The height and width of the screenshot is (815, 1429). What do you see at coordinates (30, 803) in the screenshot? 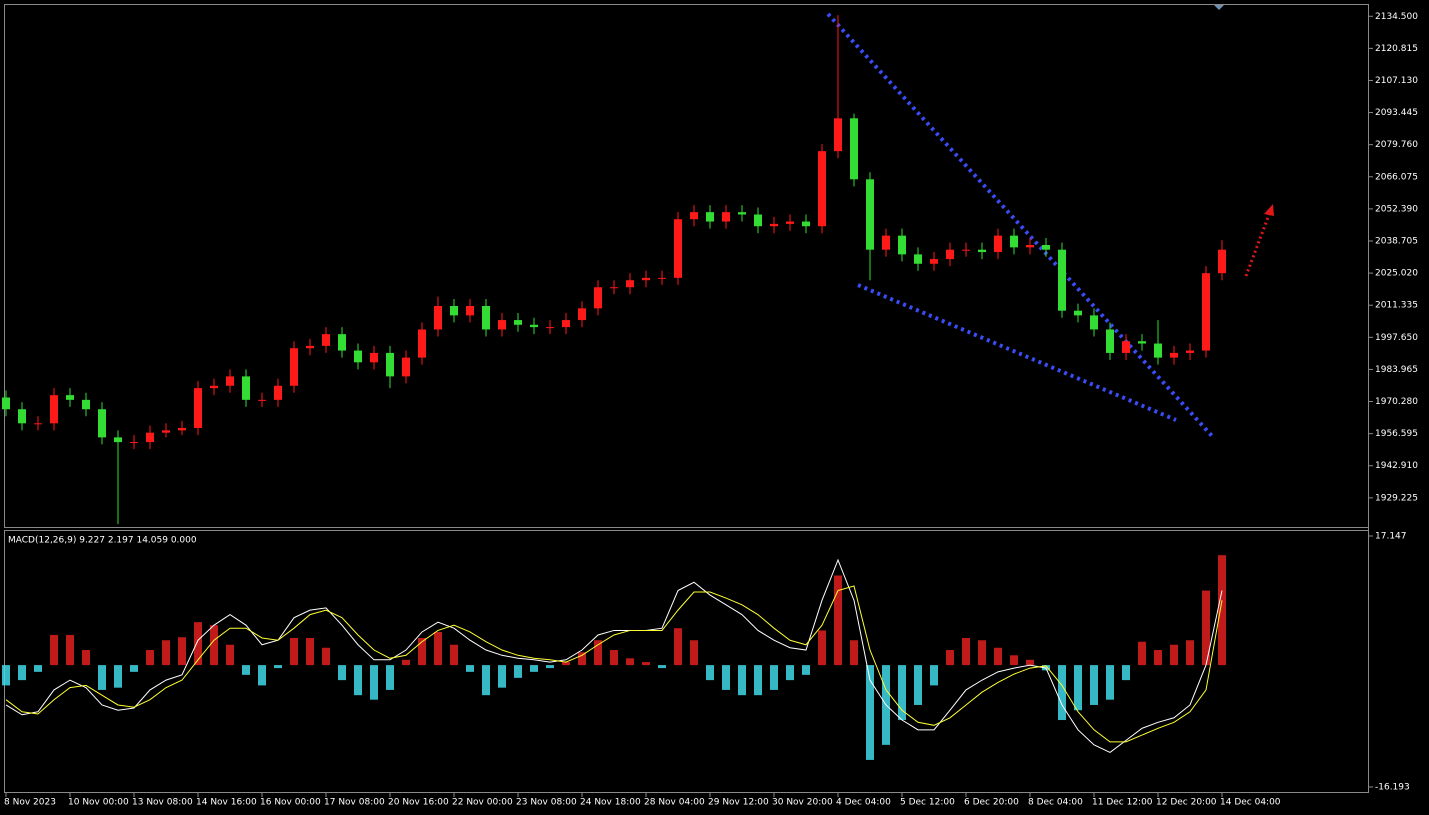
I see `x-tick-label: 8 Nov 2023` at bounding box center [30, 803].